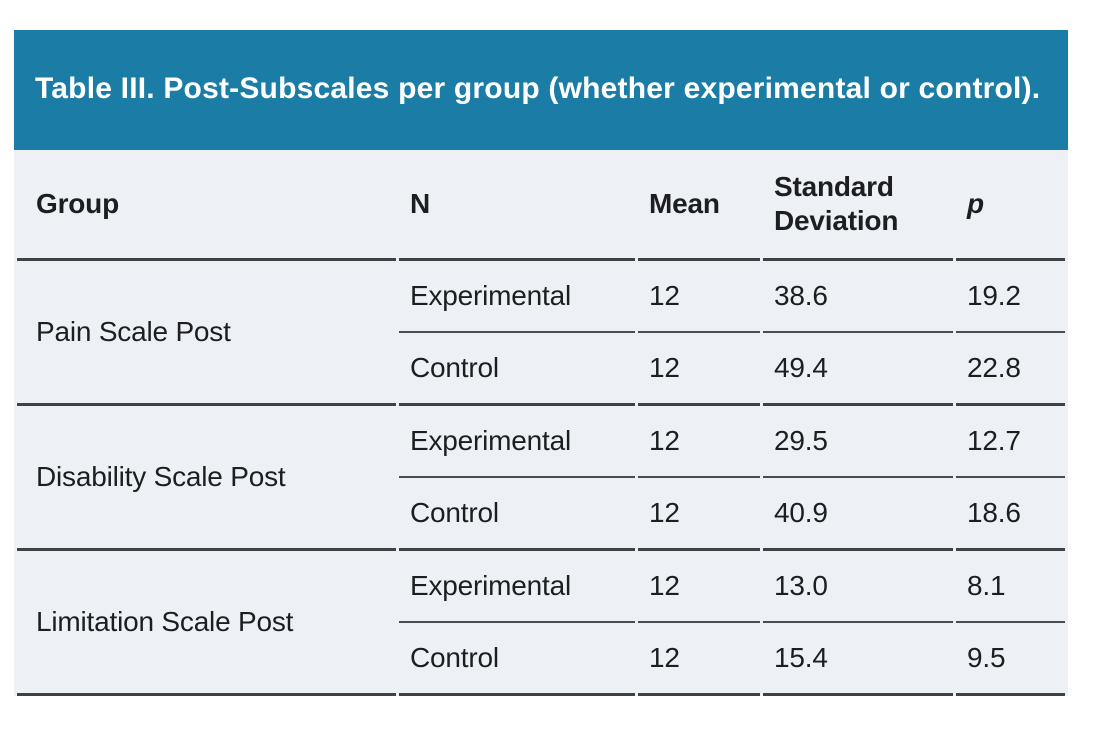 Image resolution: width=1096 pixels, height=739 pixels. I want to click on column-header-standard-deviation: Standard Deviation, so click(858, 205).